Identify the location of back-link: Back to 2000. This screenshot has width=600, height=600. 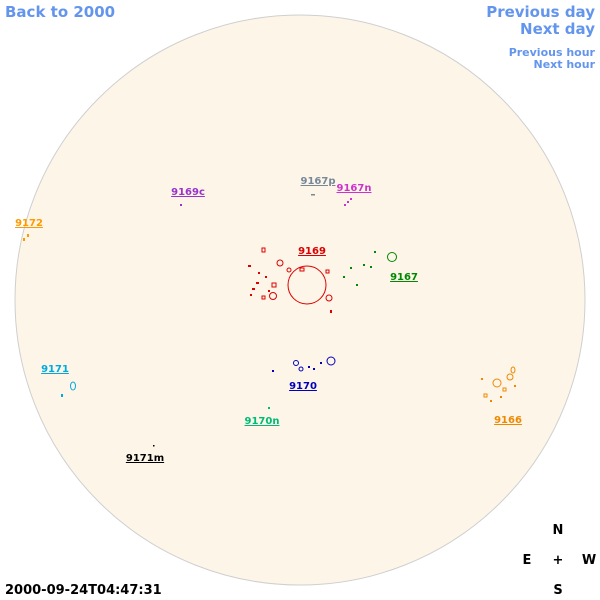
(60, 12).